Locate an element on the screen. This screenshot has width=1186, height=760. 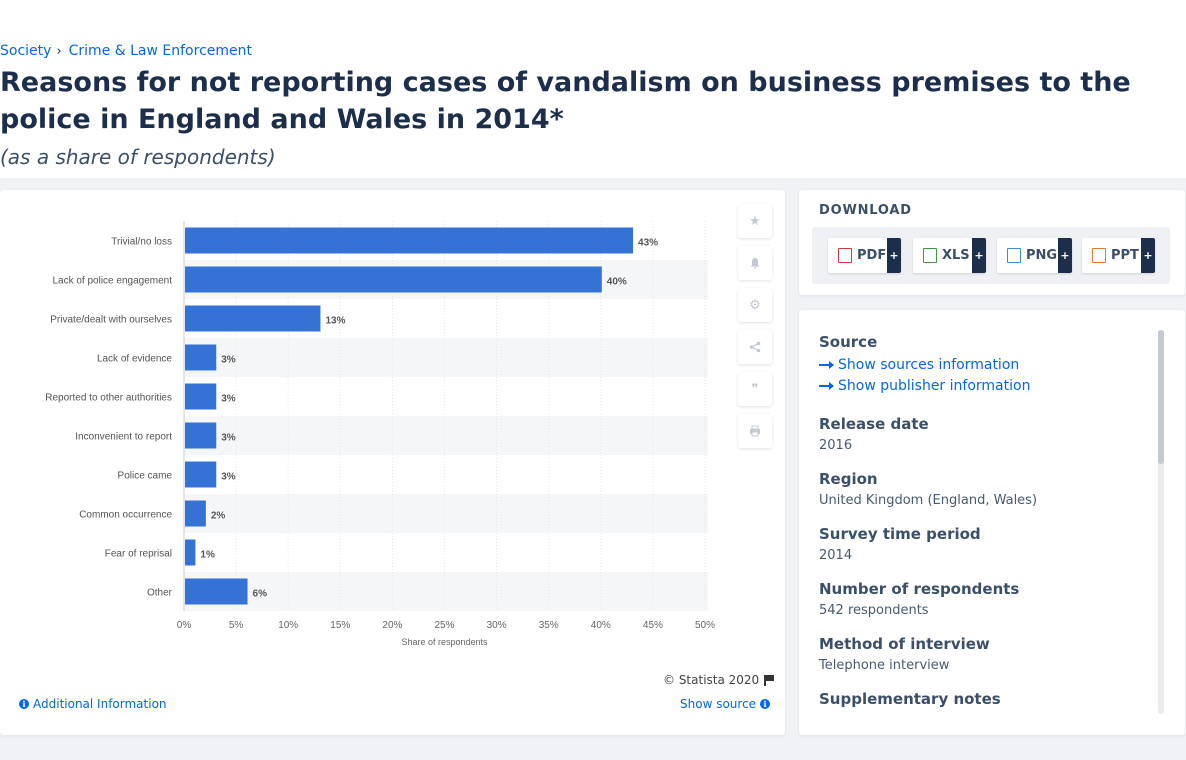
show-publisher-link: Show publisher information is located at coordinates (924, 386).